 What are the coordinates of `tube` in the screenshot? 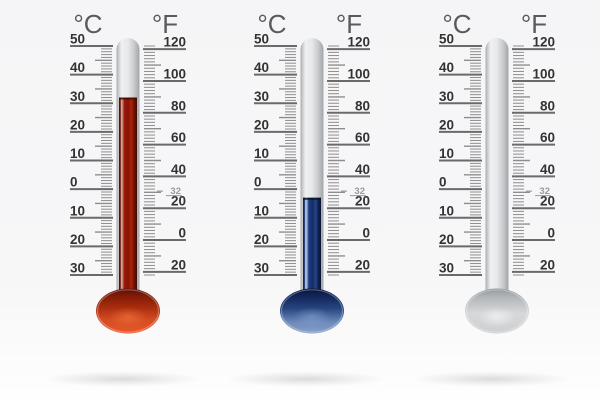 It's located at (497, 171).